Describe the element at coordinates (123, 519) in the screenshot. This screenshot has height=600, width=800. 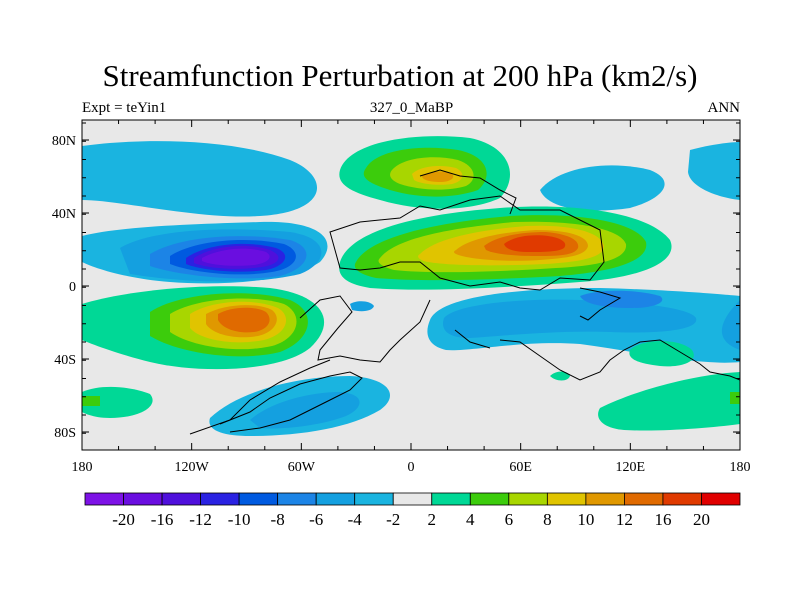
I see `colorbar-label: -20` at that location.